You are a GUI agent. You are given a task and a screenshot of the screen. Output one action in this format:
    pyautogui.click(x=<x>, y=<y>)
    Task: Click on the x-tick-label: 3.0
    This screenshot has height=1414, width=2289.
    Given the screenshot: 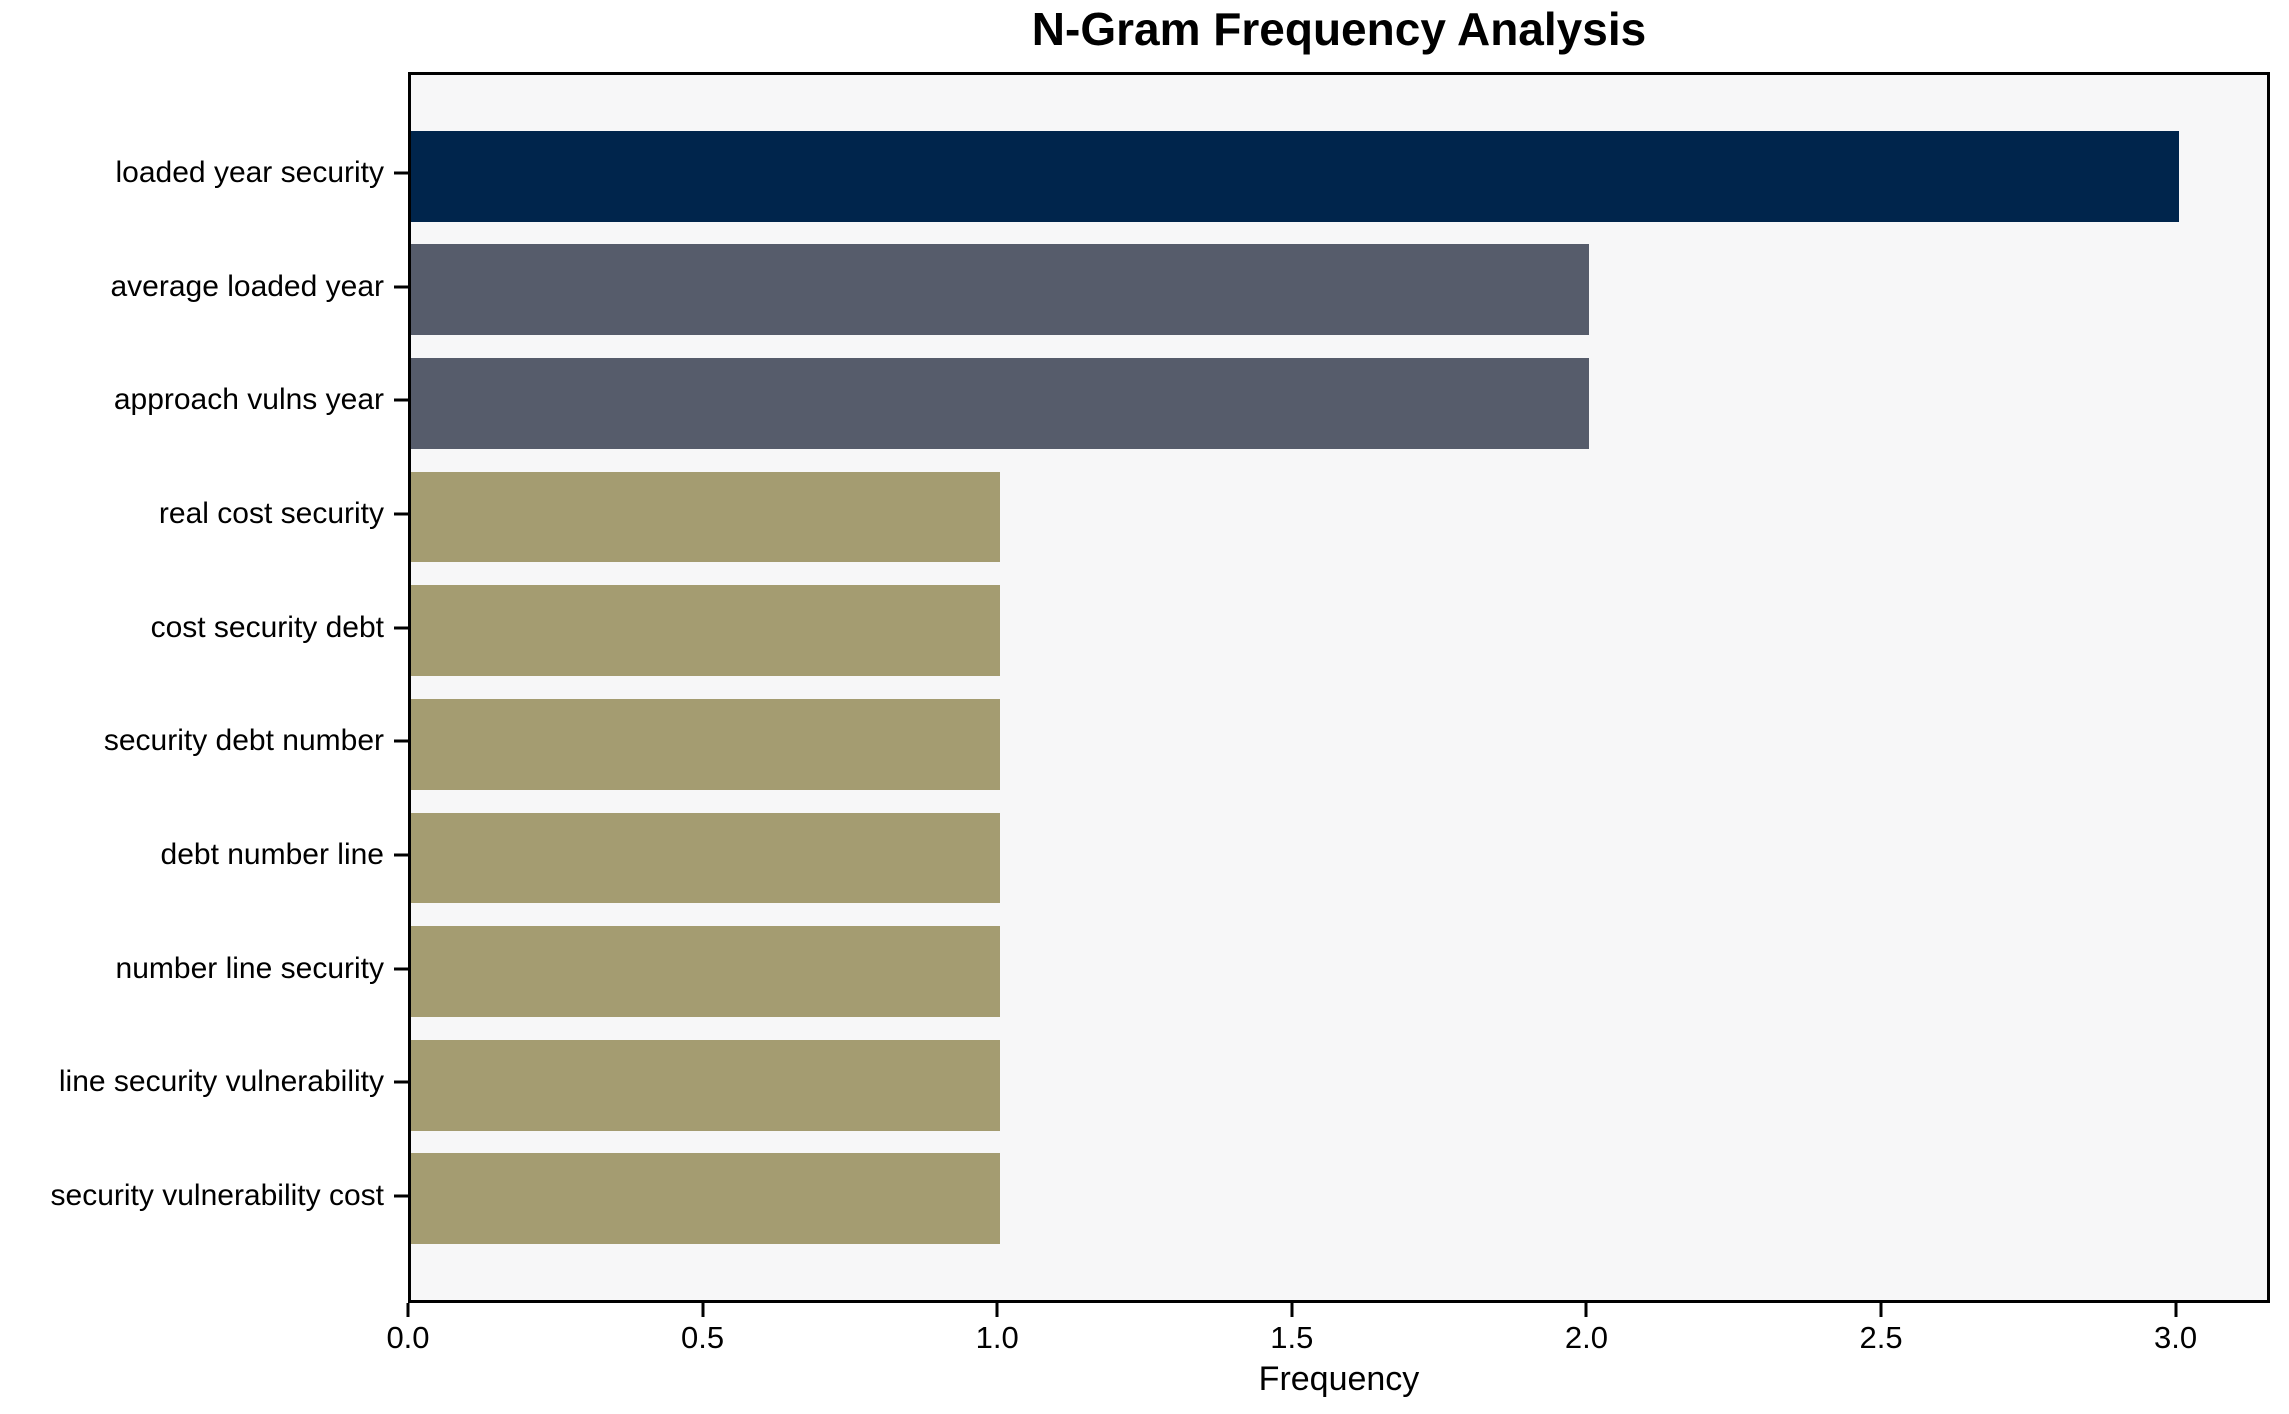 What is the action you would take?
    pyautogui.click(x=2176, y=1337)
    